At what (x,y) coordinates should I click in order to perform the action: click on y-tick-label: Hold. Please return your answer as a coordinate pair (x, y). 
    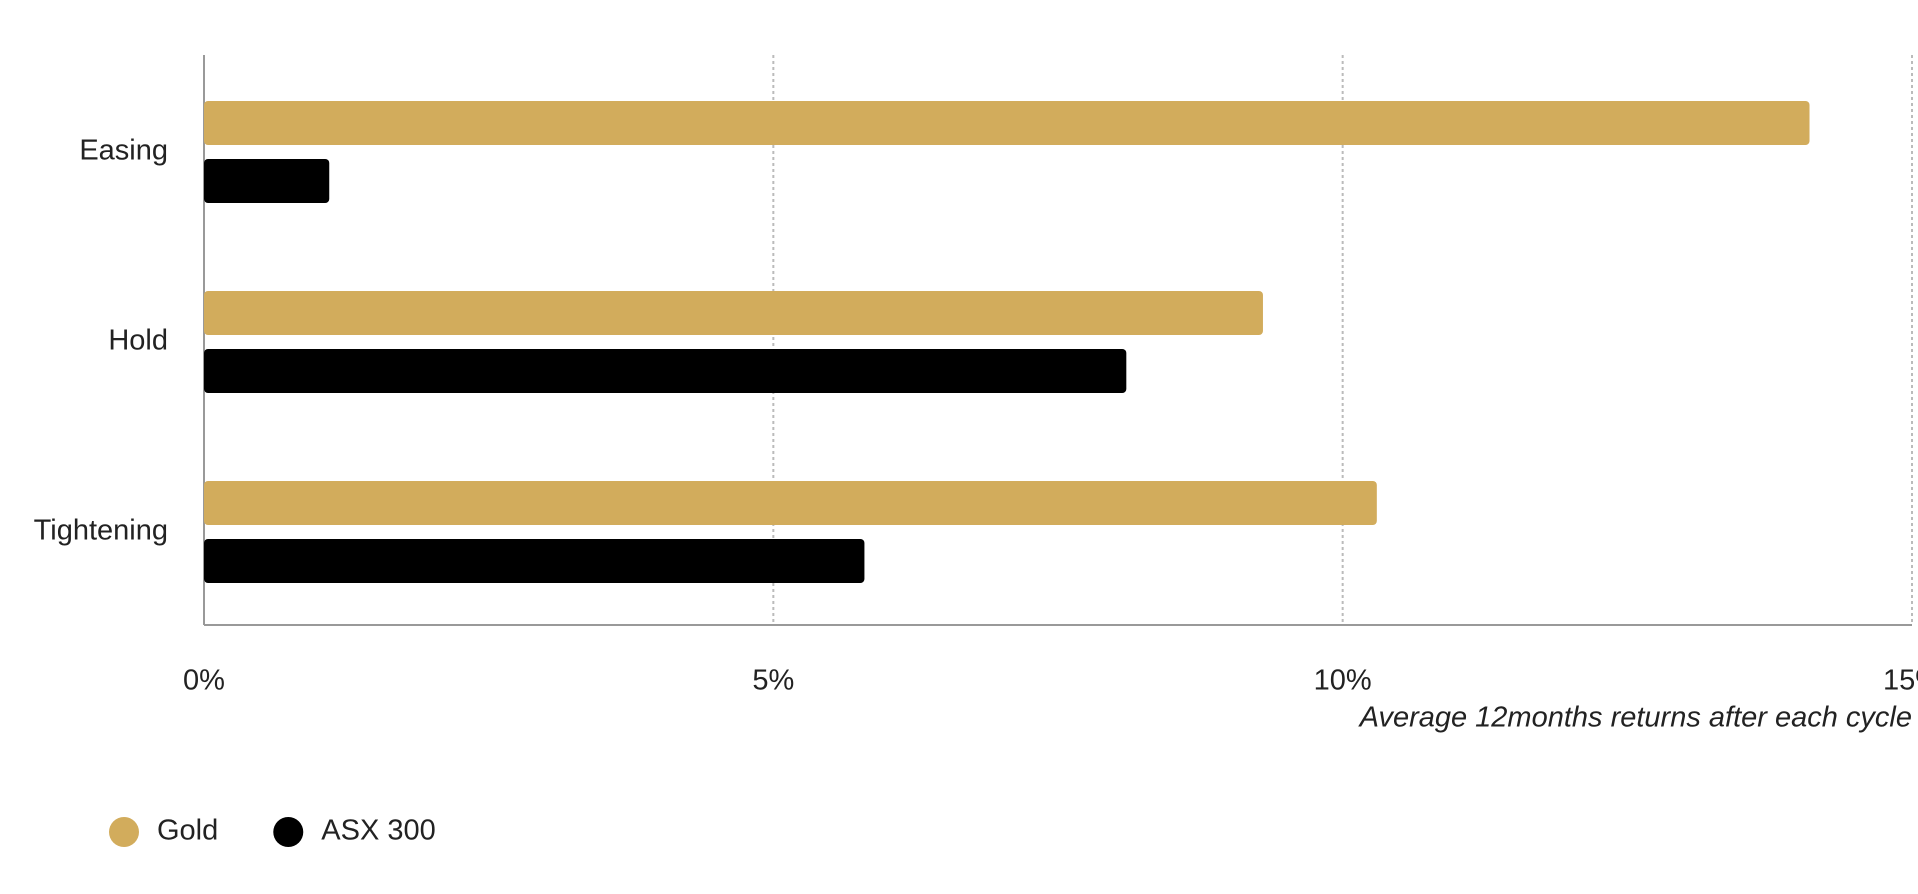
    Looking at the image, I should click on (138, 341).